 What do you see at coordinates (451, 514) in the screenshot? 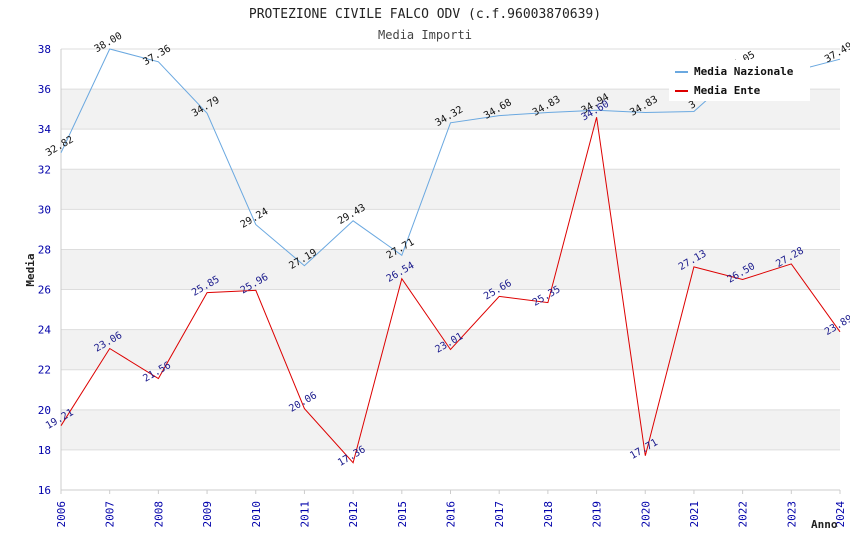
I see `x-tick-label: 2016` at bounding box center [451, 514].